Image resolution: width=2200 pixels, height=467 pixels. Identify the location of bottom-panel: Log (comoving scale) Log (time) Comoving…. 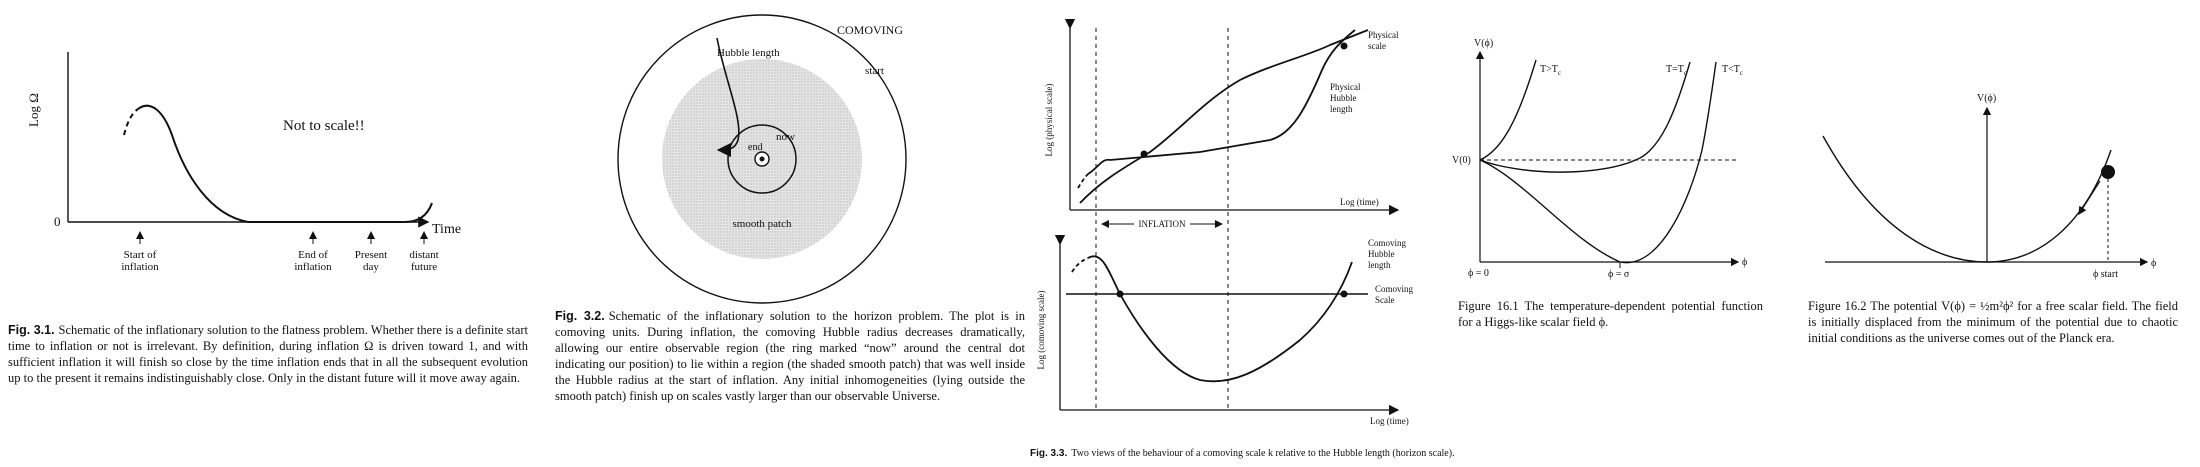
(1225, 330).